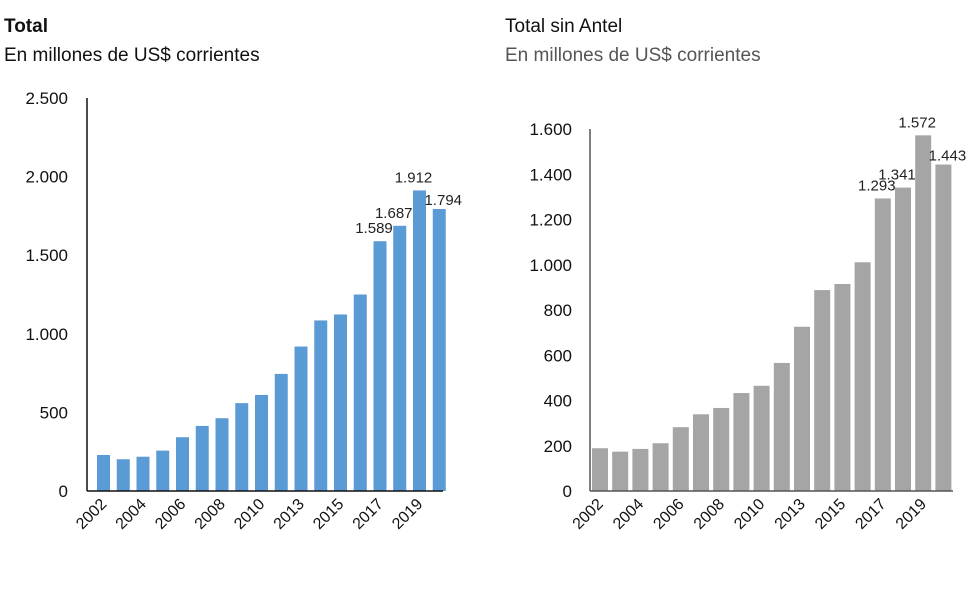 This screenshot has width=969, height=591. What do you see at coordinates (903, 339) in the screenshot?
I see `chart2-bar-2018` at bounding box center [903, 339].